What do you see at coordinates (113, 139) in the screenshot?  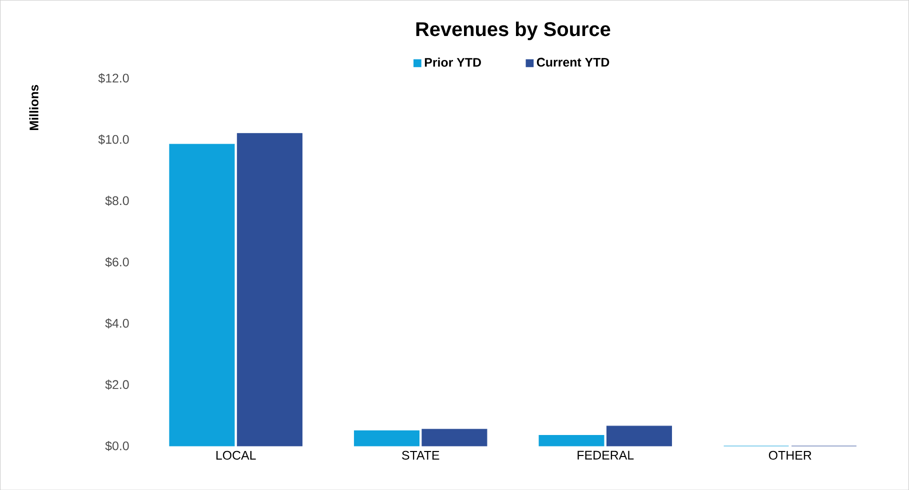 I see `y-tick-label: $10.0` at bounding box center [113, 139].